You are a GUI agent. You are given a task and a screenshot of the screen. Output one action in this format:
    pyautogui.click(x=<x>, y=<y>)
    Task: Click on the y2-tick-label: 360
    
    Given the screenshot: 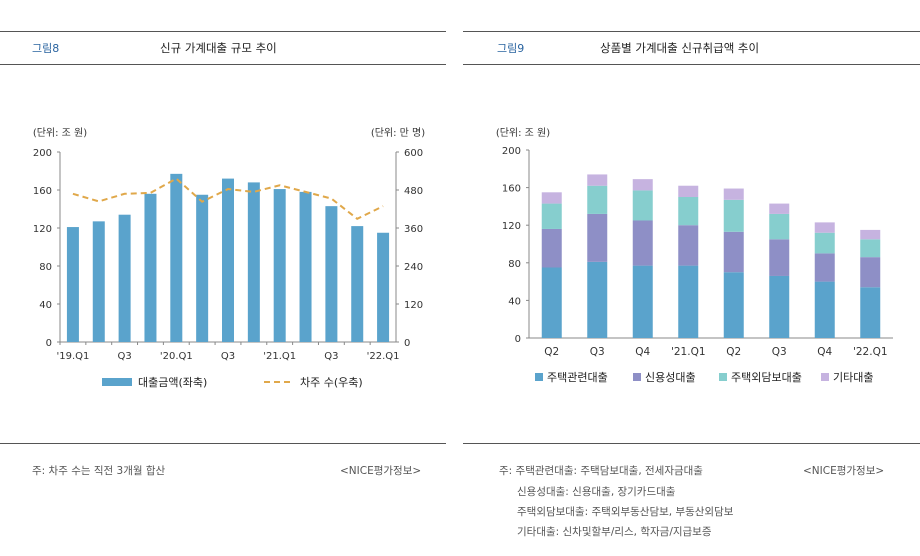 What is the action you would take?
    pyautogui.click(x=413, y=229)
    